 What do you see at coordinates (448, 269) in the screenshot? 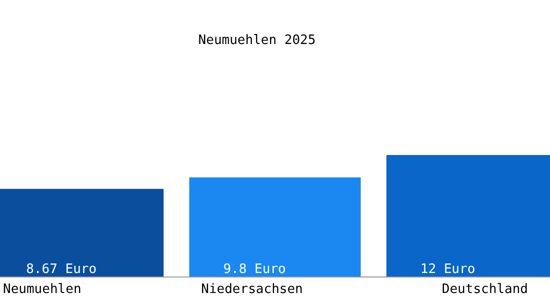
I see `data-label: 12 Euro` at bounding box center [448, 269].